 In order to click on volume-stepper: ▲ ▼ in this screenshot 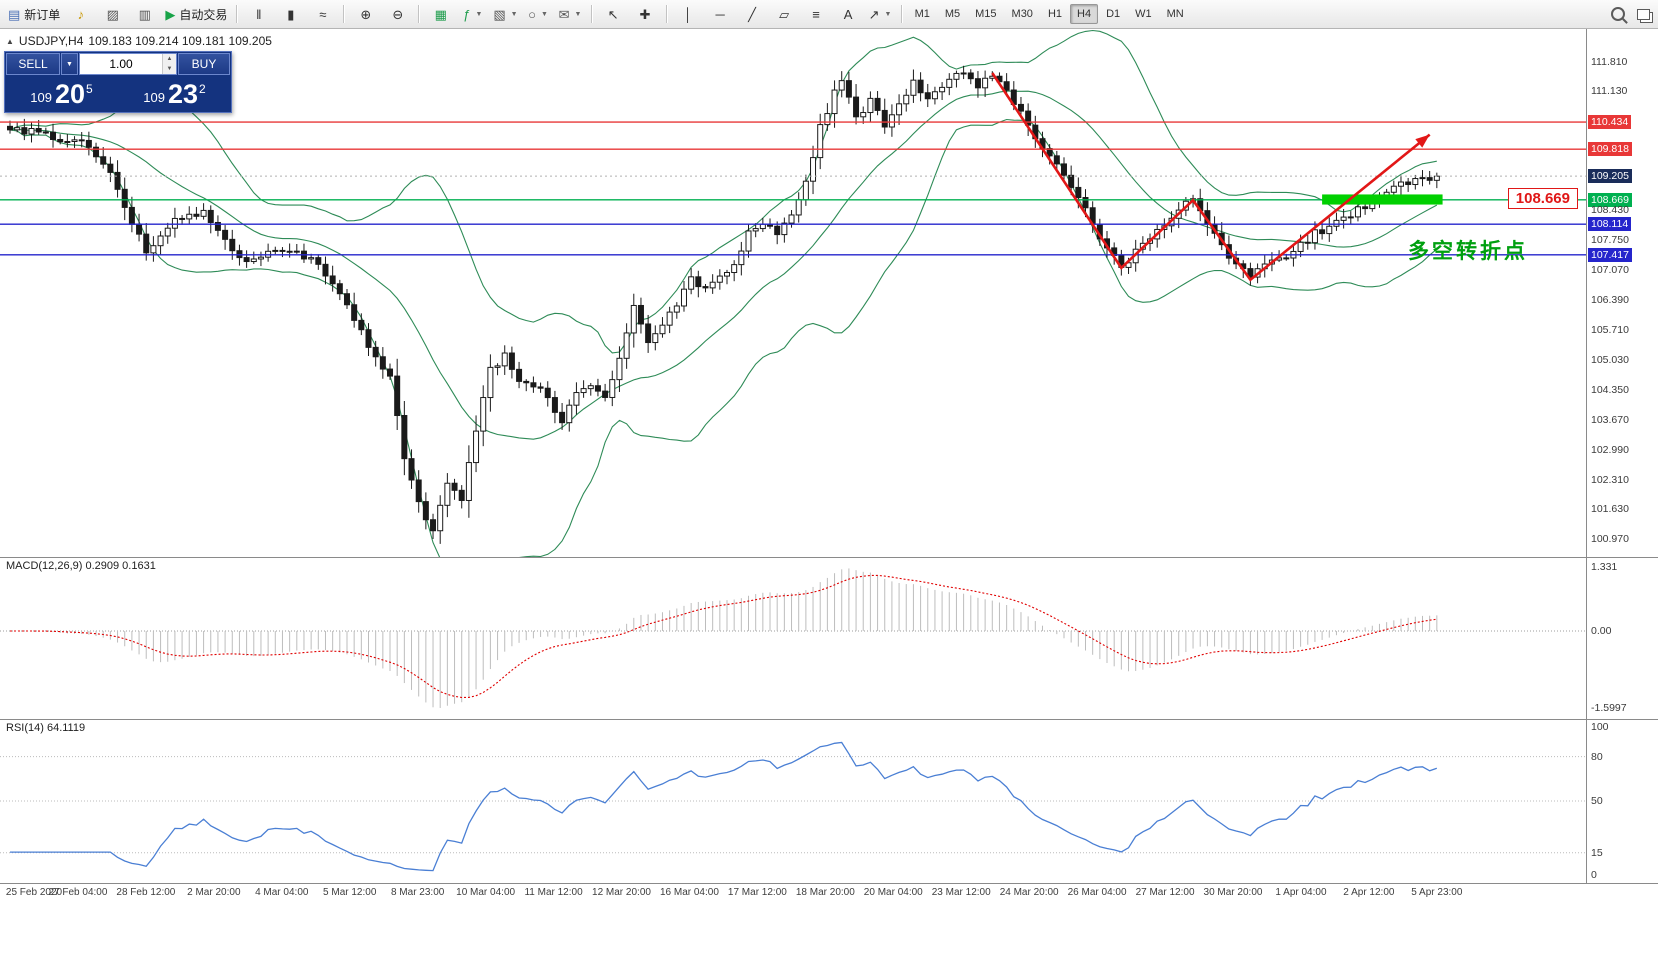, I will do `click(169, 64)`.